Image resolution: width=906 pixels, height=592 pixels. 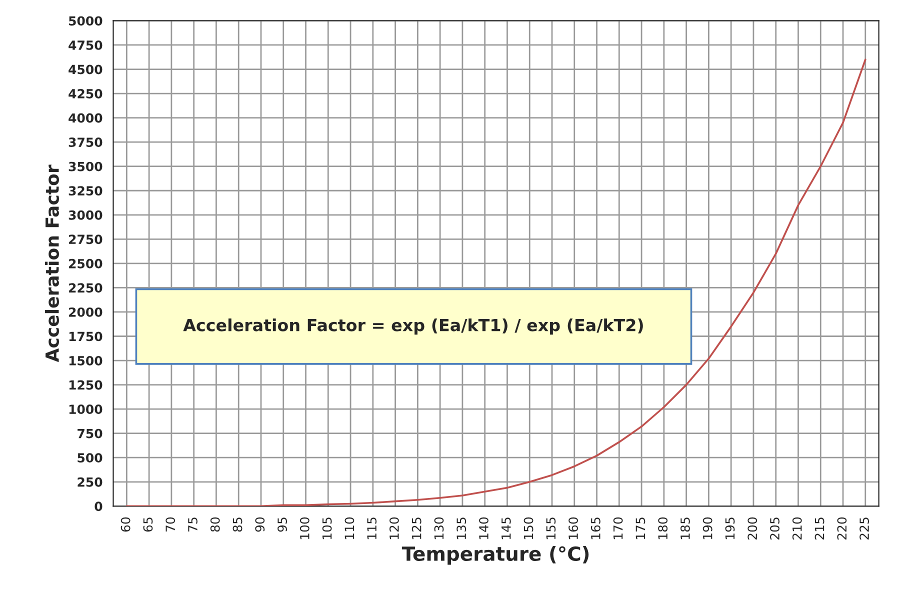 What do you see at coordinates (506, 529) in the screenshot?
I see `x-tick-label: 145` at bounding box center [506, 529].